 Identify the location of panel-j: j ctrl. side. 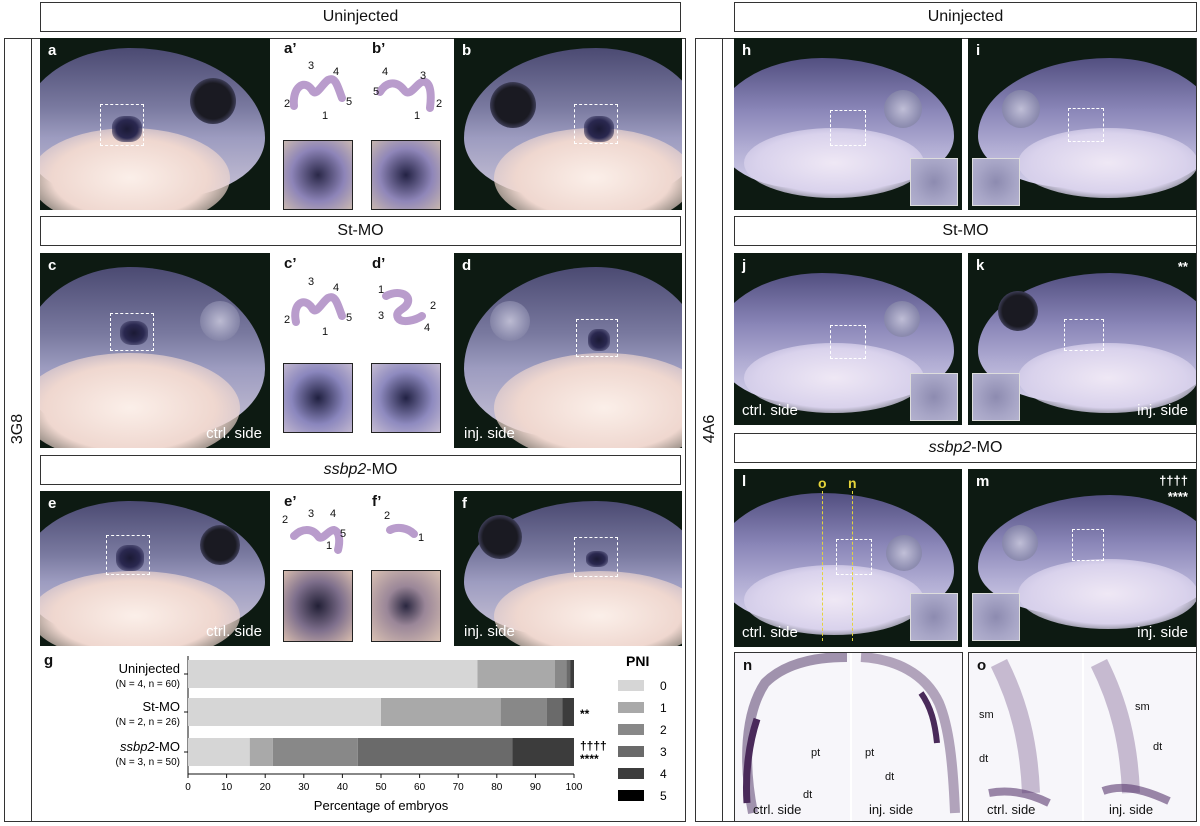
(848, 339).